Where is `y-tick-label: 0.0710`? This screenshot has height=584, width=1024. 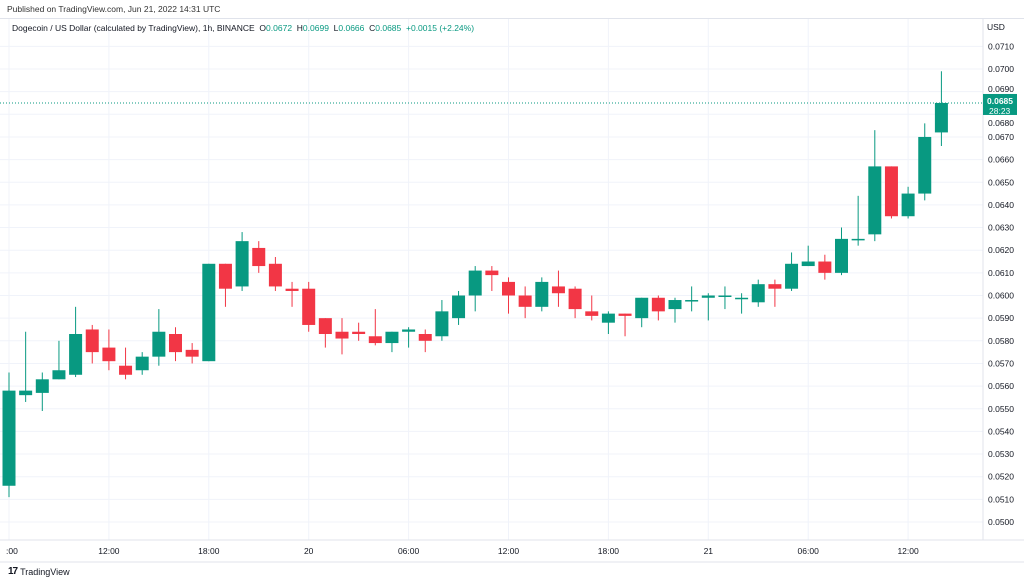
y-tick-label: 0.0710 is located at coordinates (1001, 46).